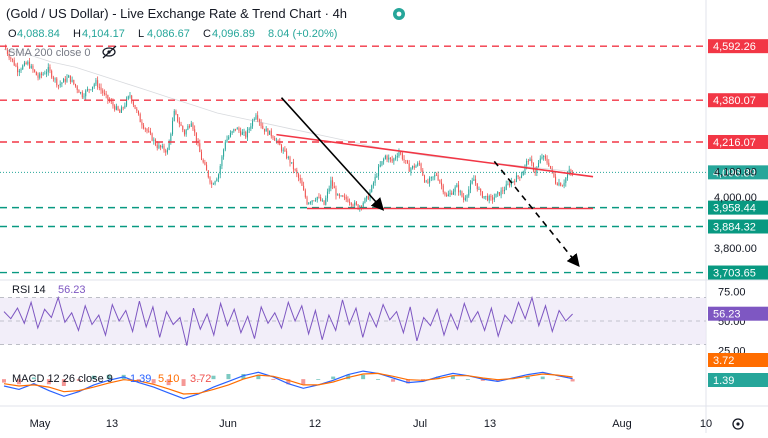 This screenshot has width=768, height=438. What do you see at coordinates (49, 53) in the screenshot?
I see `indicator-label: SMA 200 close 0` at bounding box center [49, 53].